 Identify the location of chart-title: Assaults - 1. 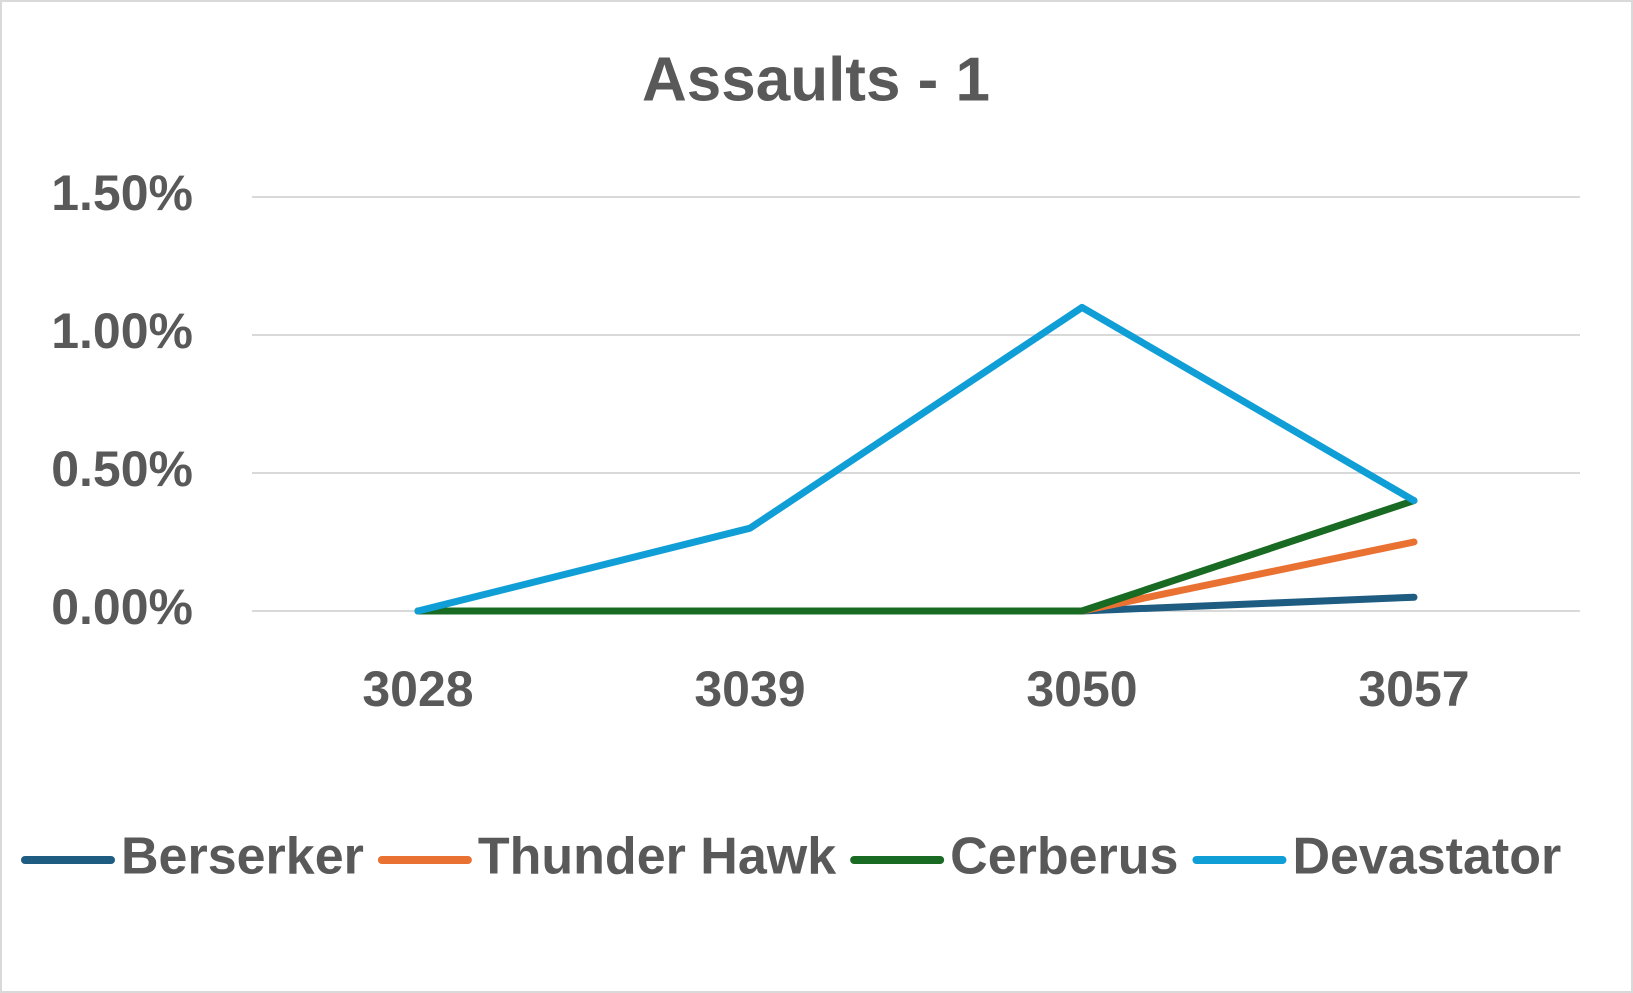
(816, 79).